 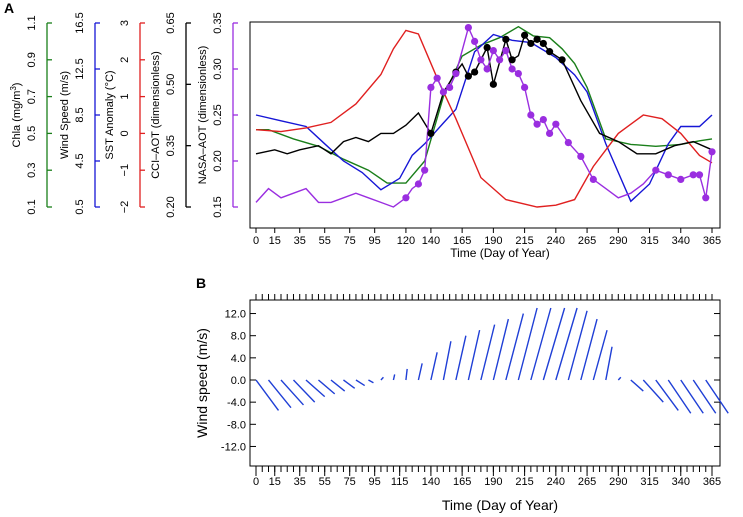 What do you see at coordinates (524, 482) in the screenshot?
I see `x-tick-label-b: 215` at bounding box center [524, 482].